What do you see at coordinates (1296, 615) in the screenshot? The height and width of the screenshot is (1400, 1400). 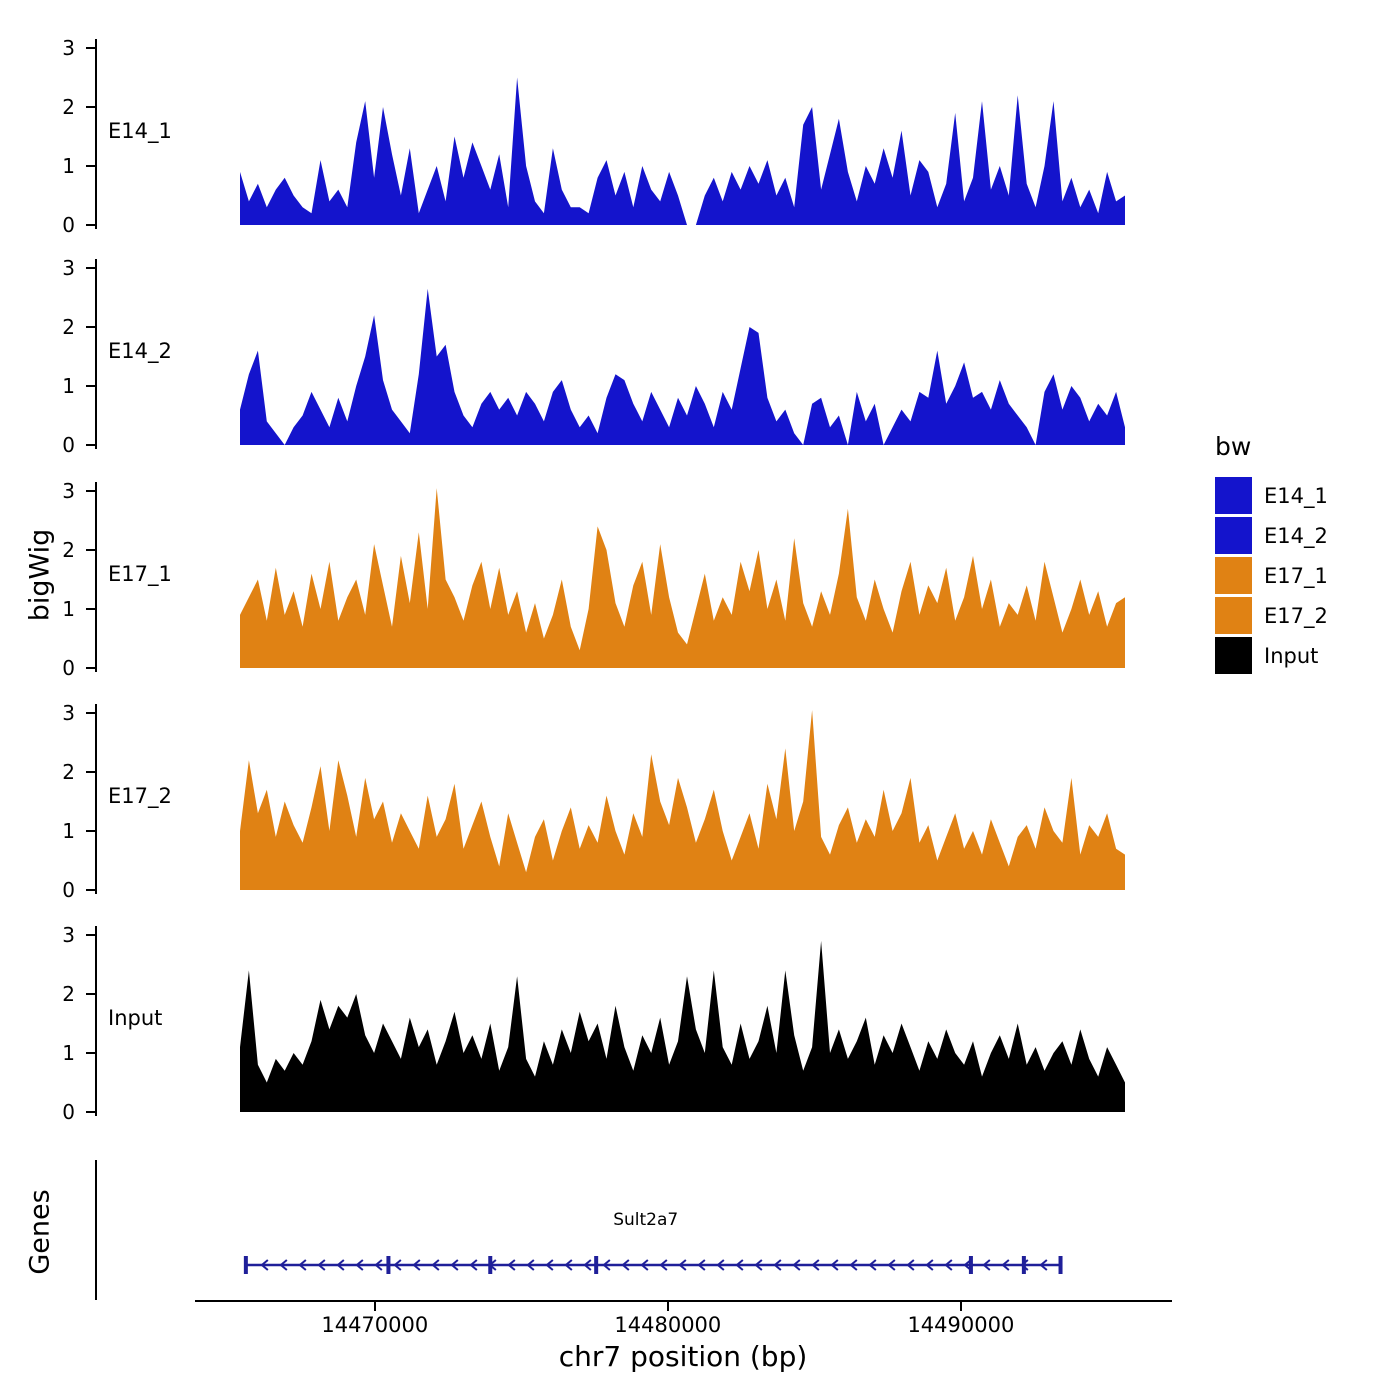 I see `legend-label: E17_2` at bounding box center [1296, 615].